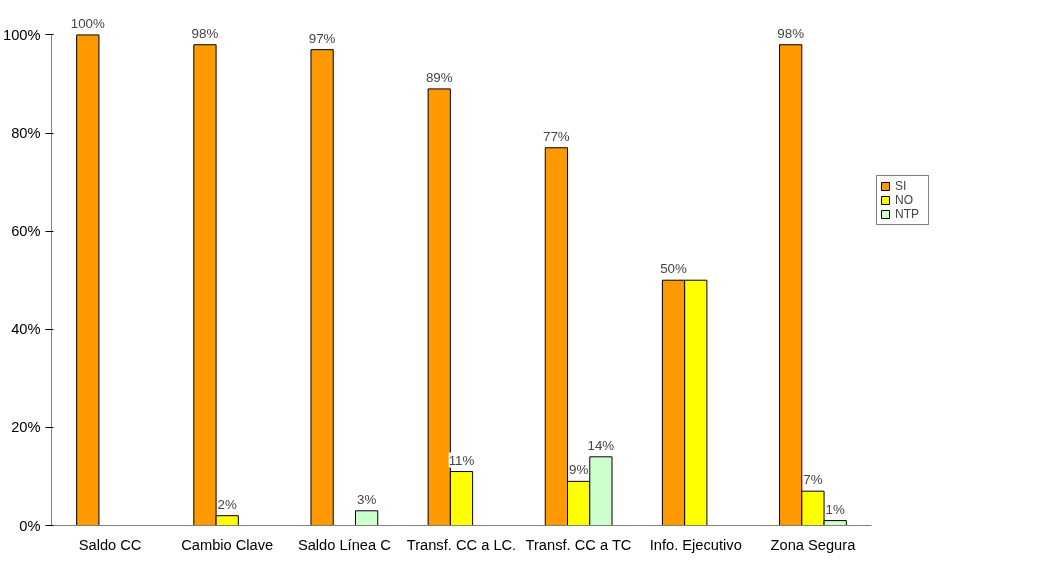 Image resolution: width=1040 pixels, height=587 pixels. I want to click on data-label: 97%, so click(322, 38).